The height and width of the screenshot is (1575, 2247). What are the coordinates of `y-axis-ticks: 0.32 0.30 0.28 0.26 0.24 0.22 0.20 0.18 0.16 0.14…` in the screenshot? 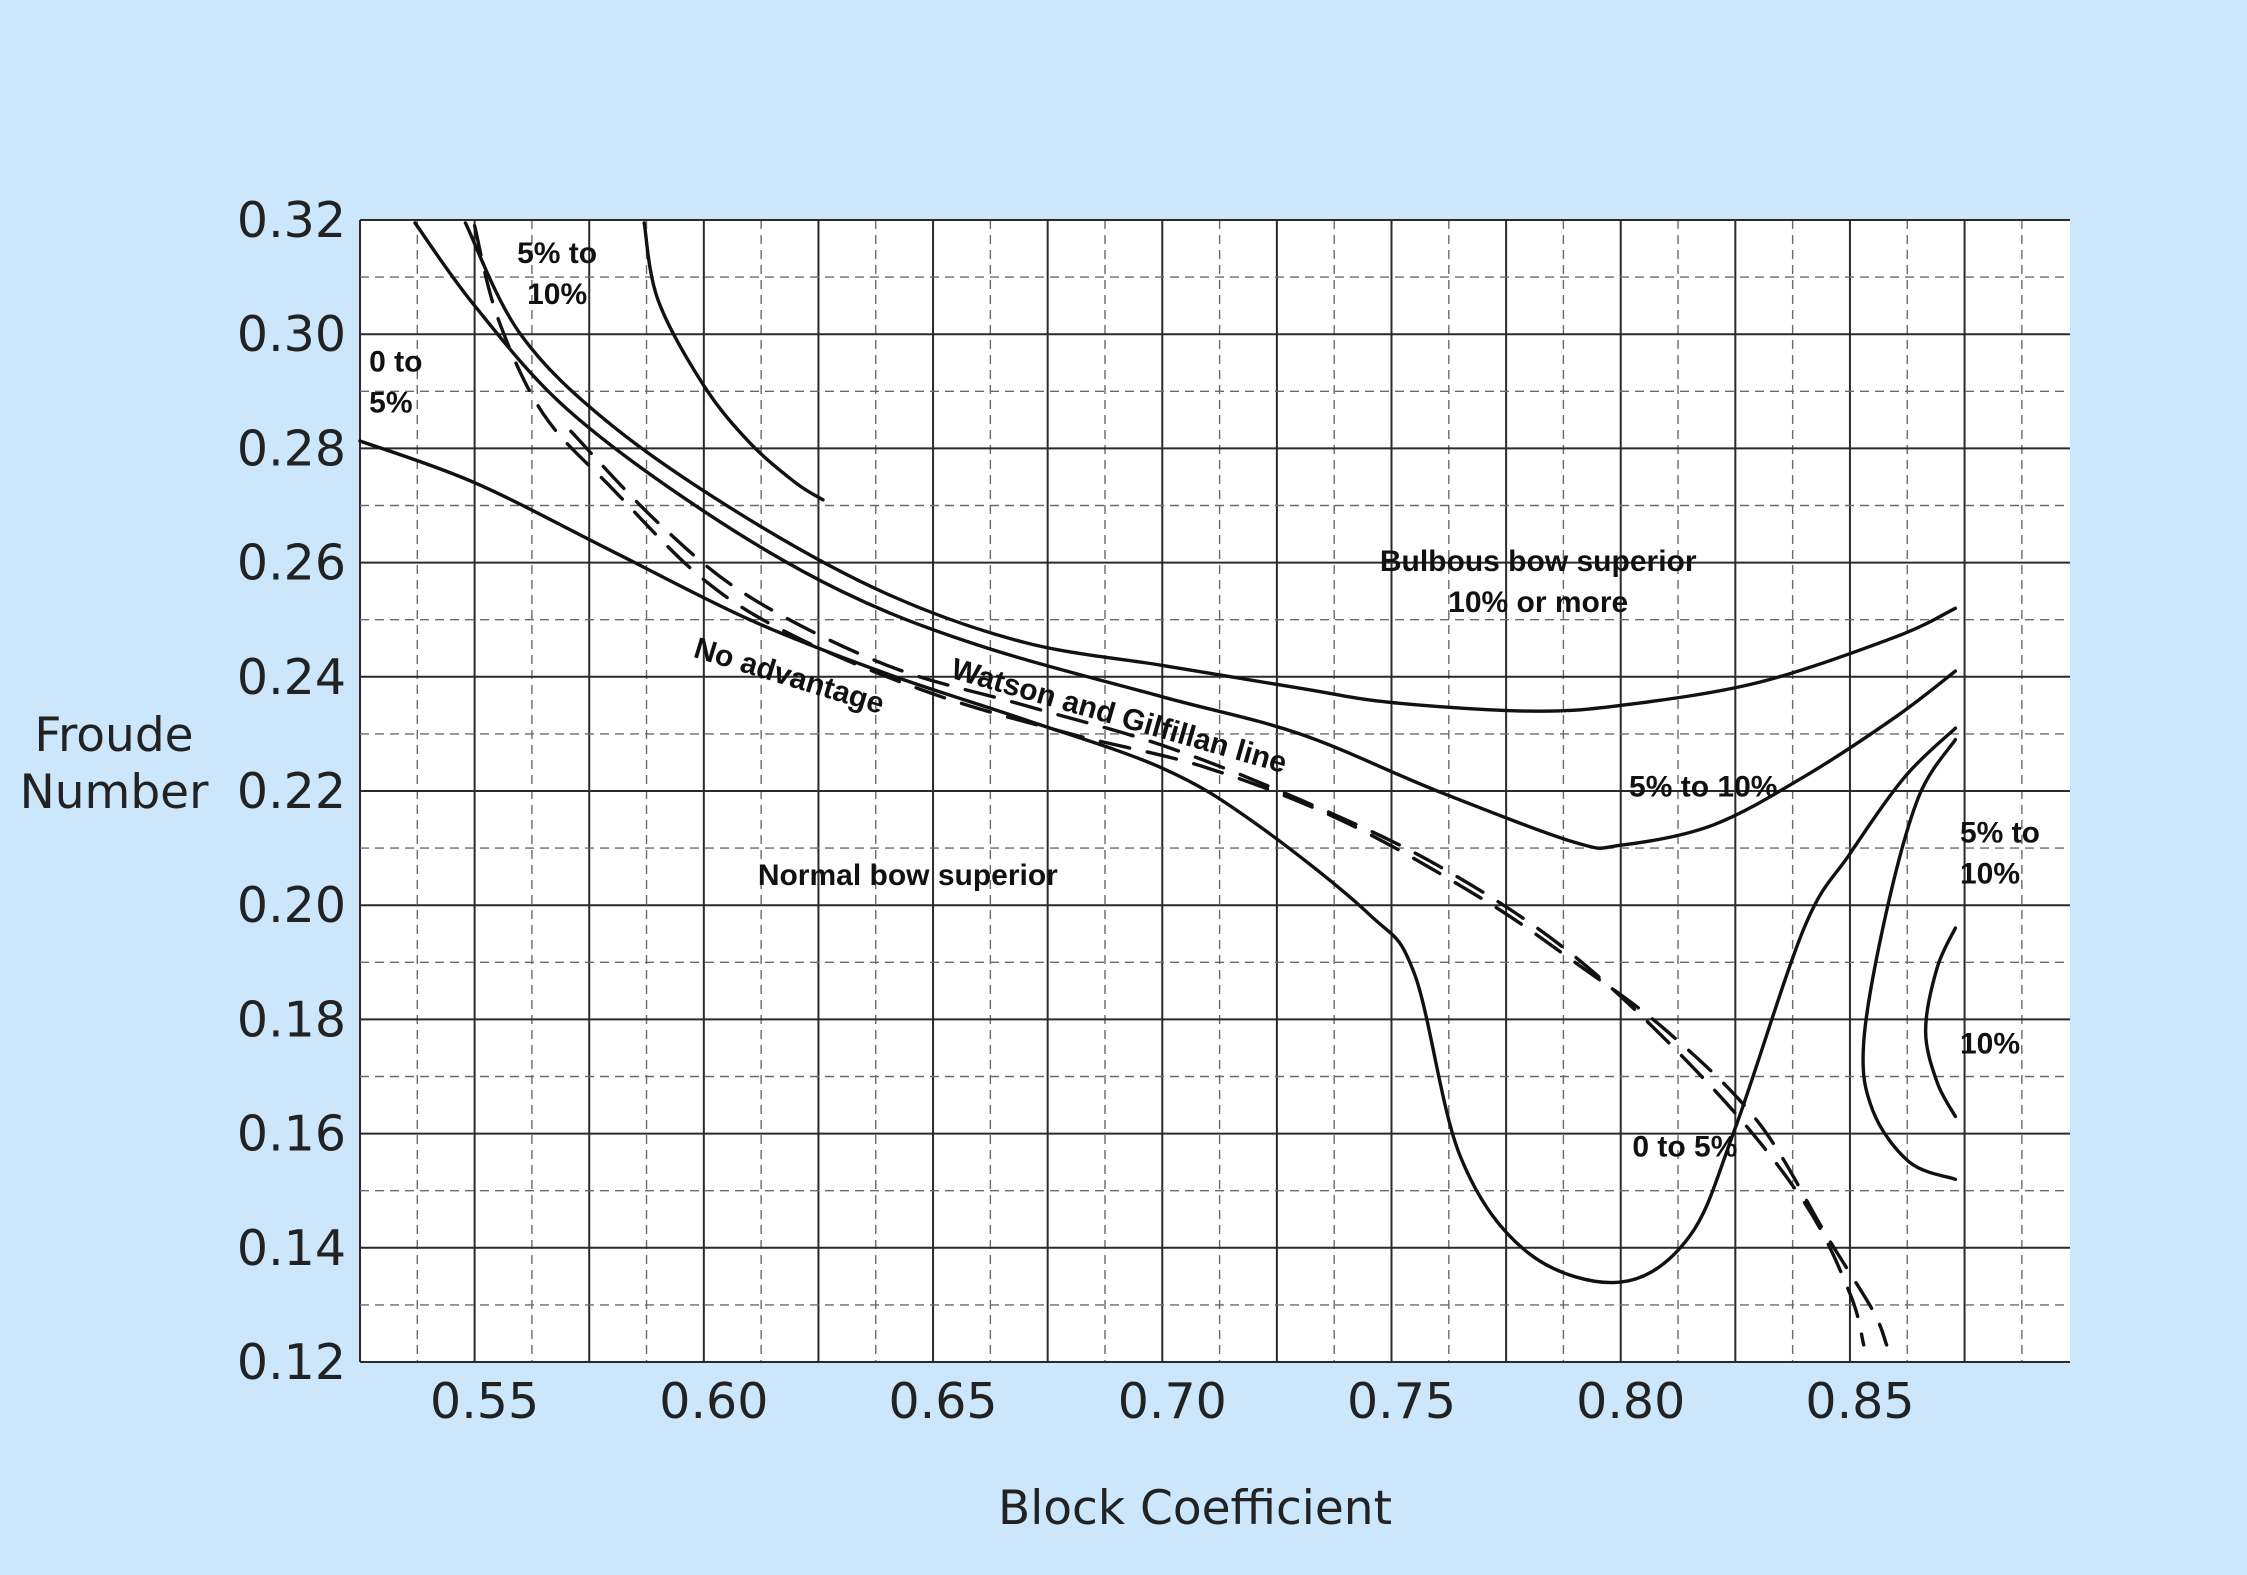 It's located at (291, 791).